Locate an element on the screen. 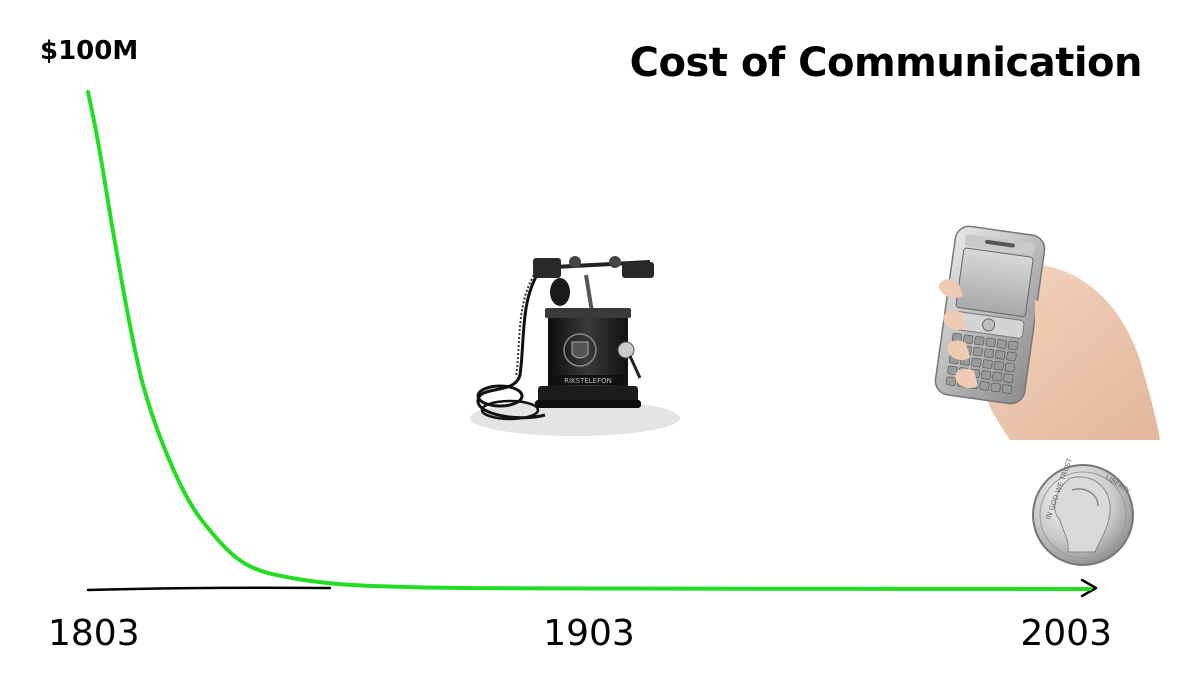 The height and width of the screenshot is (675, 1200). y-max-label: $100M is located at coordinates (89, 51).